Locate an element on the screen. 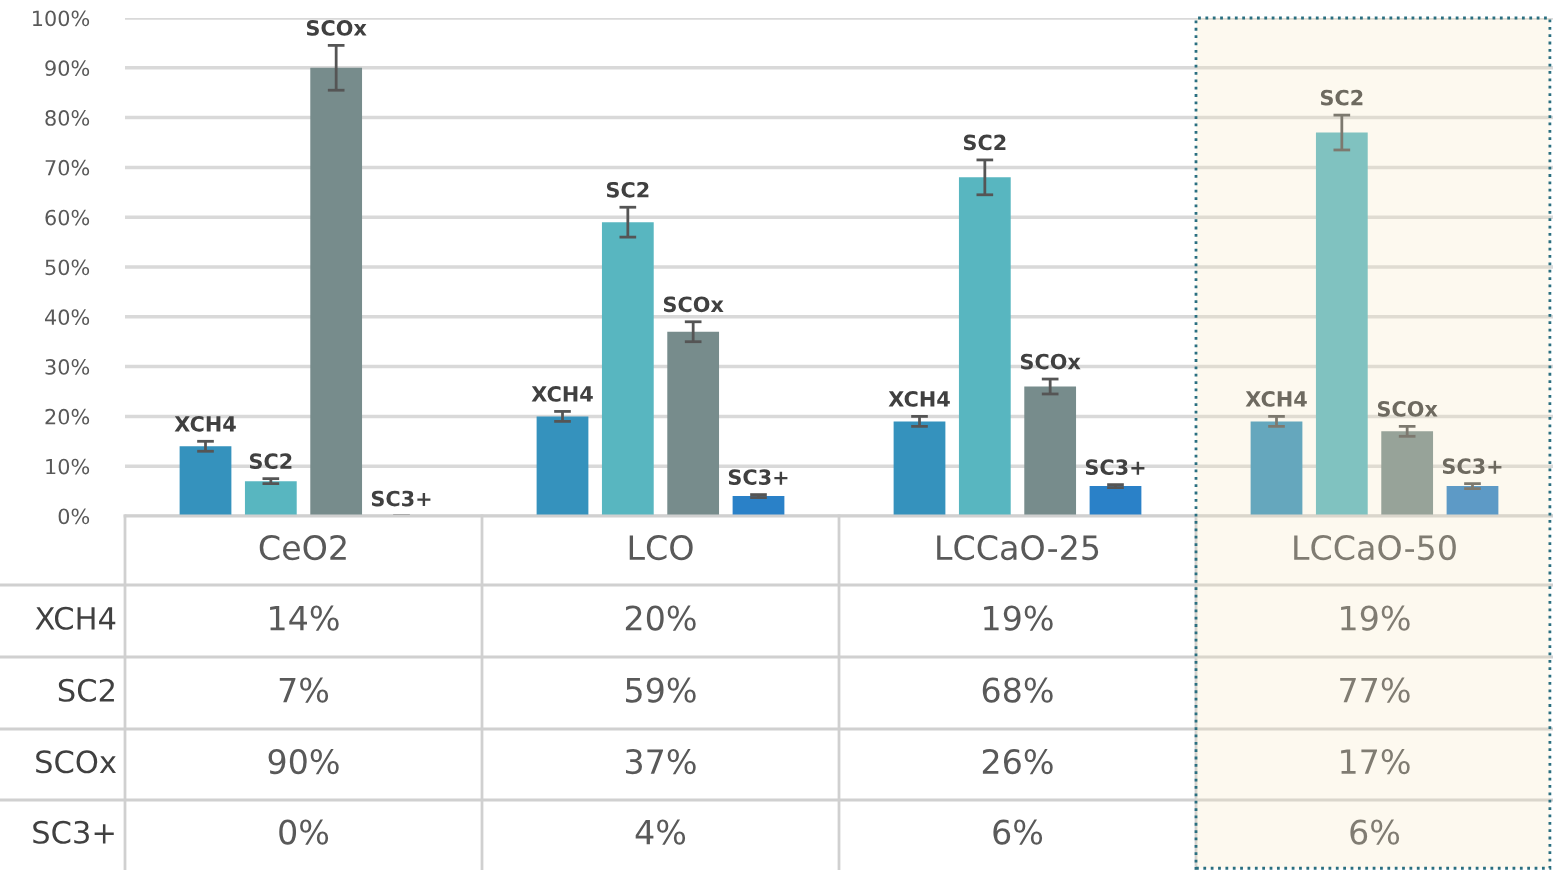 This screenshot has width=1553, height=870. y-tick-label: 90% is located at coordinates (67, 68).